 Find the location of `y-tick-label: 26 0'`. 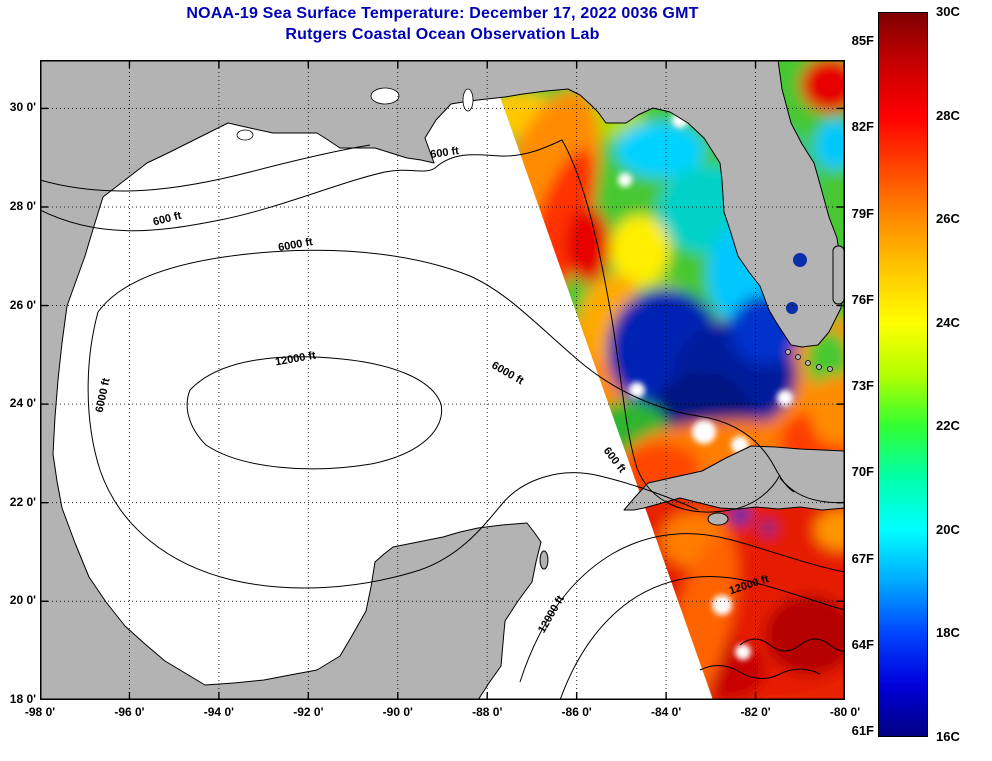

y-tick-label: 26 0' is located at coordinates (22, 304).